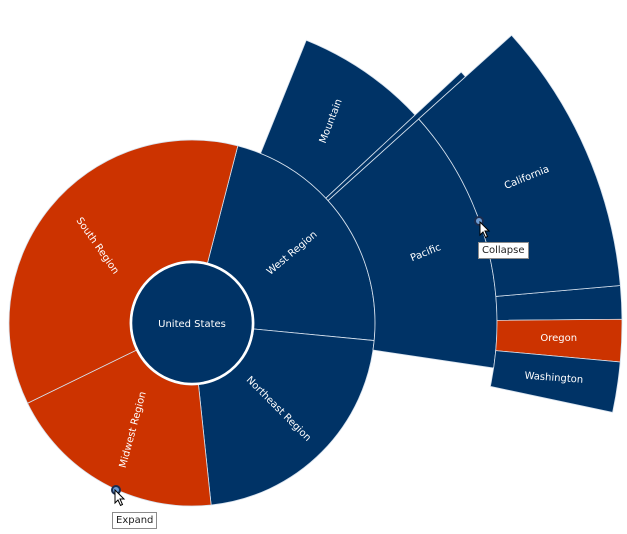 This screenshot has width=627, height=534. Describe the element at coordinates (479, 221) in the screenshot. I see `collapse-handle-icon` at that location.